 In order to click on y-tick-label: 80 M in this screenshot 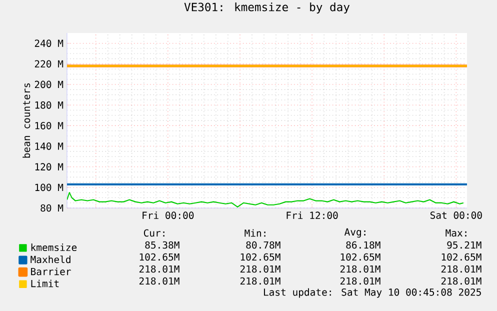, I will do `click(52, 208)`.